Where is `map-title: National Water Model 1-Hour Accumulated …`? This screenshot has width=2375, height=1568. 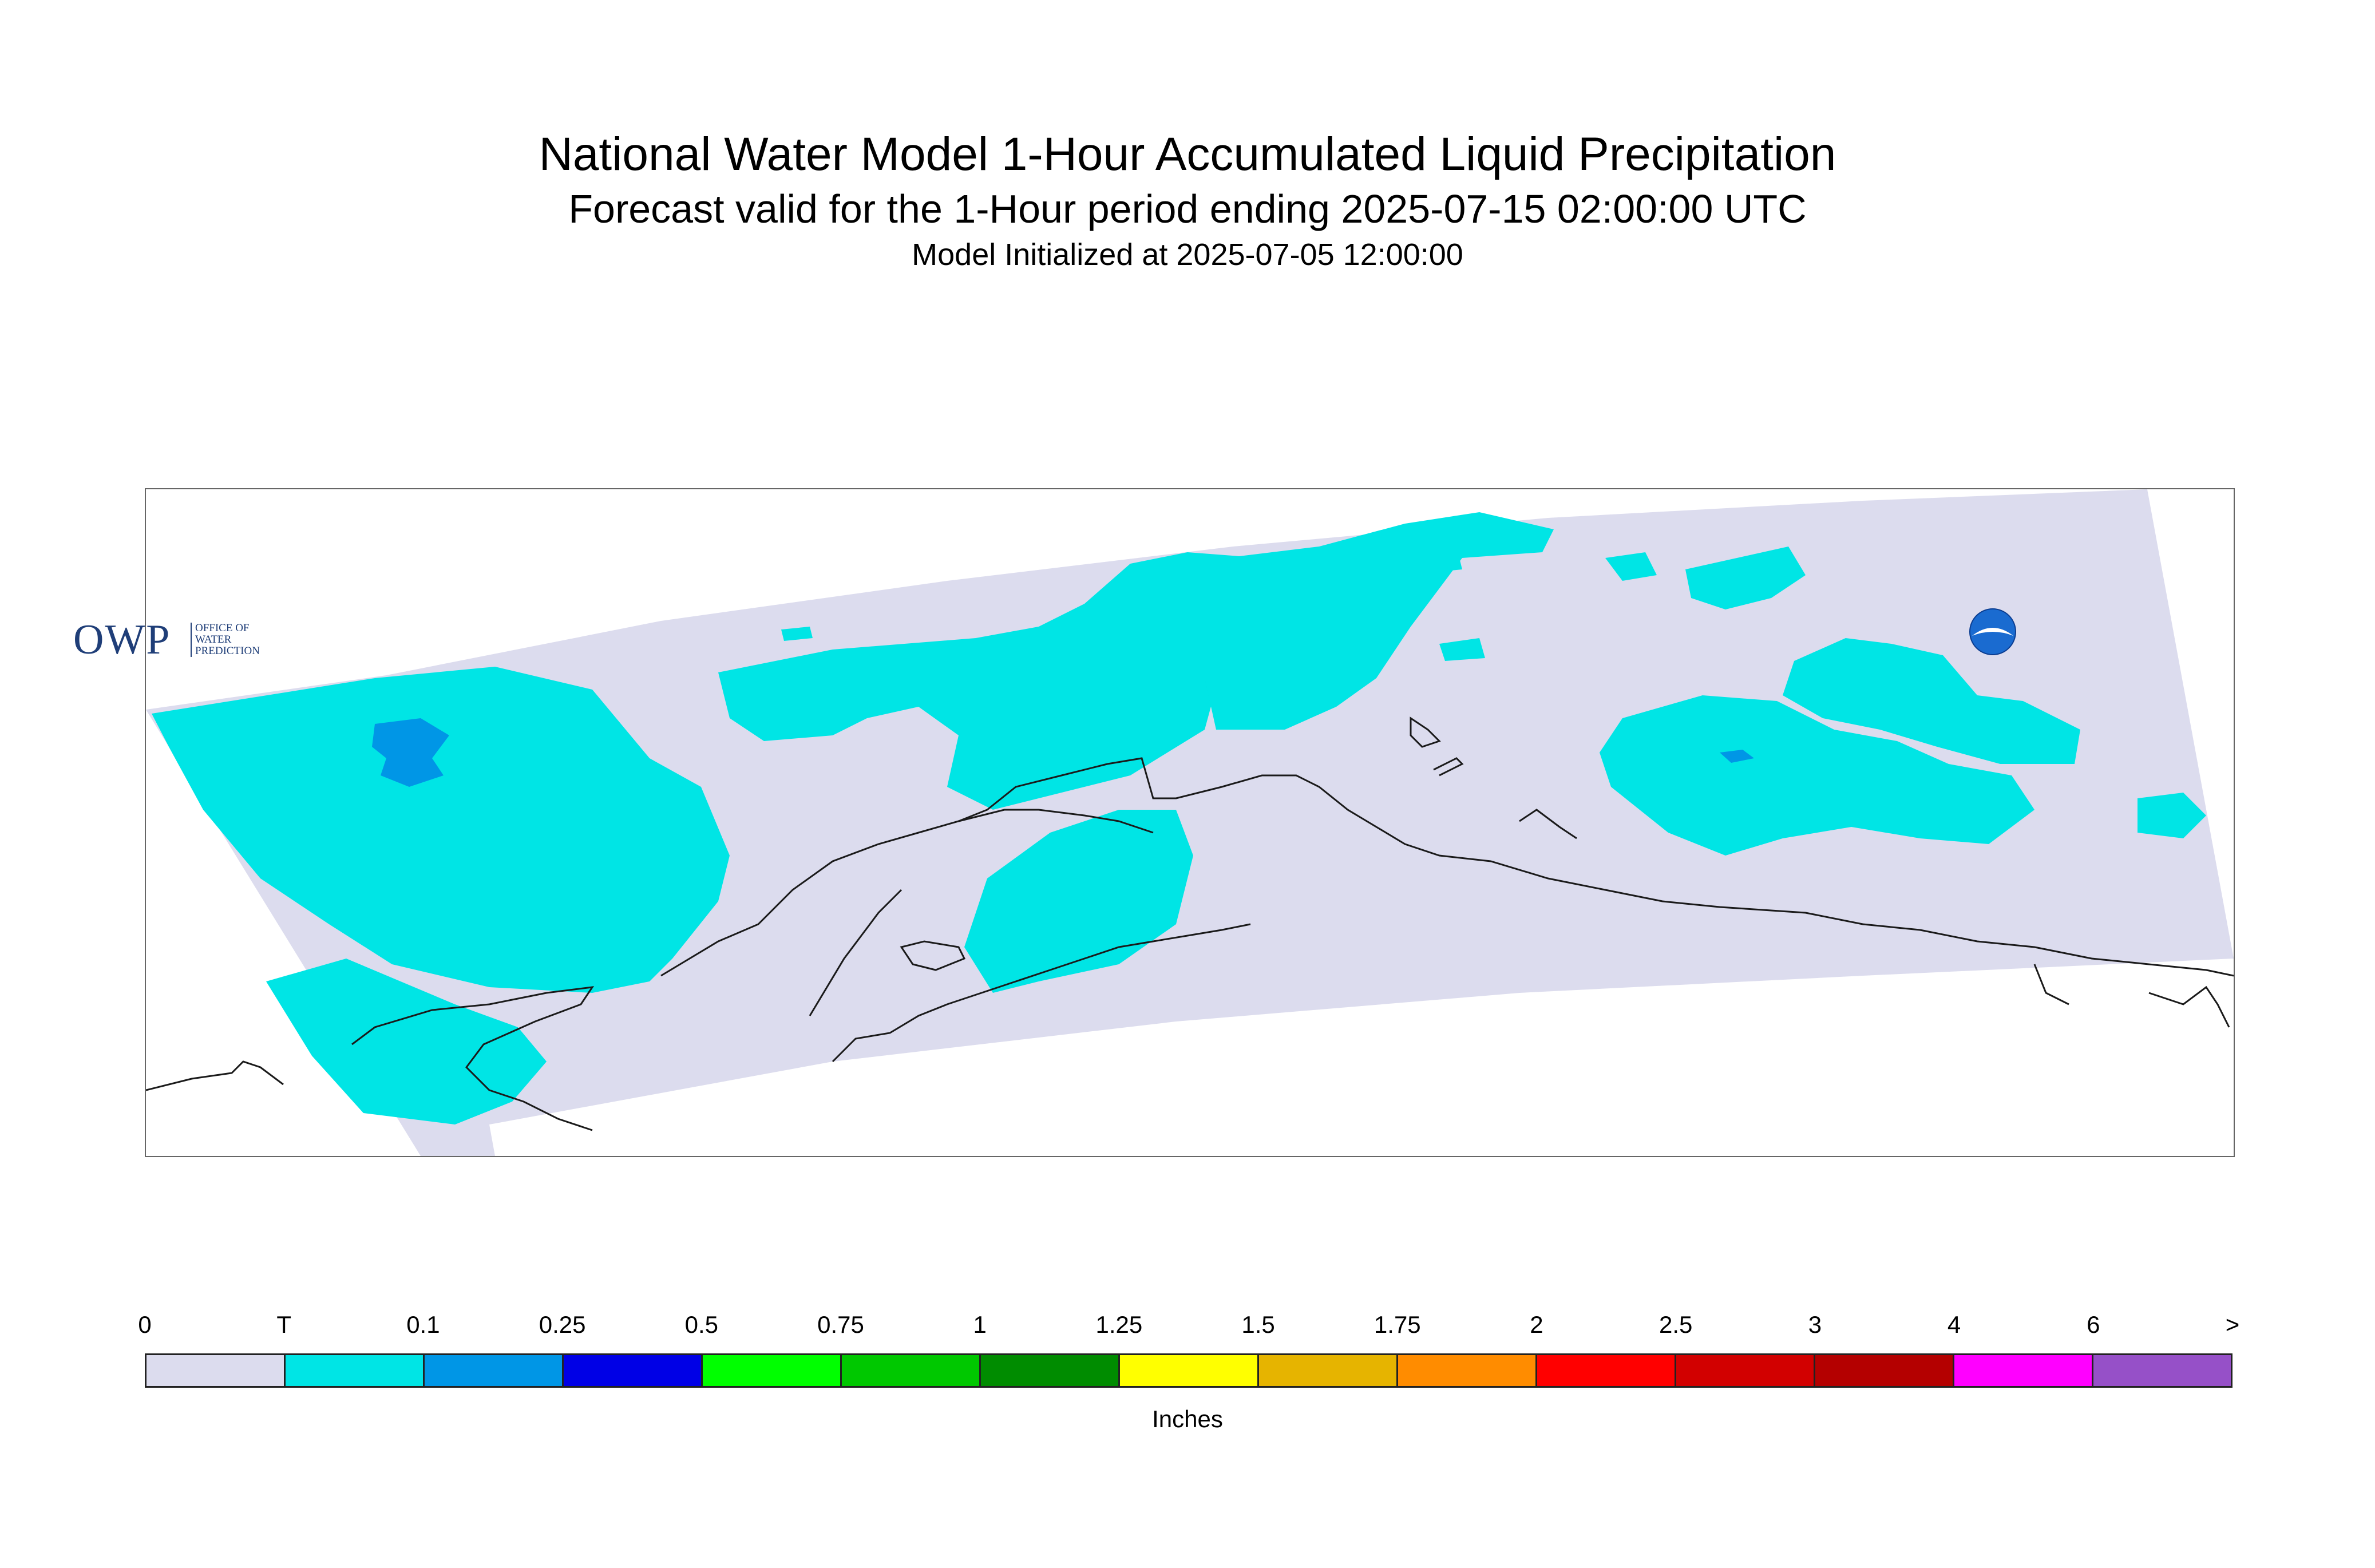 map-title: National Water Model 1-Hour Accumulated … is located at coordinates (1187, 154).